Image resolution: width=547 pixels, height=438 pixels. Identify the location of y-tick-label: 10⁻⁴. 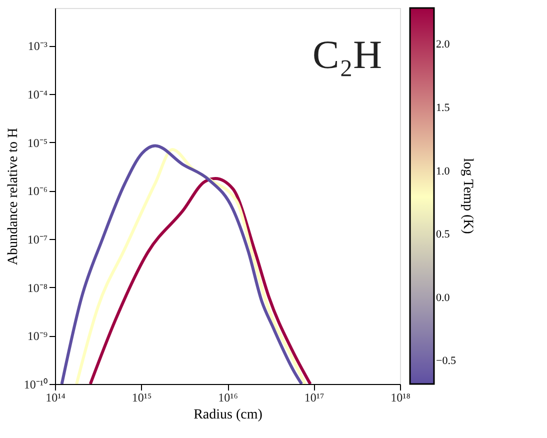
(37, 94).